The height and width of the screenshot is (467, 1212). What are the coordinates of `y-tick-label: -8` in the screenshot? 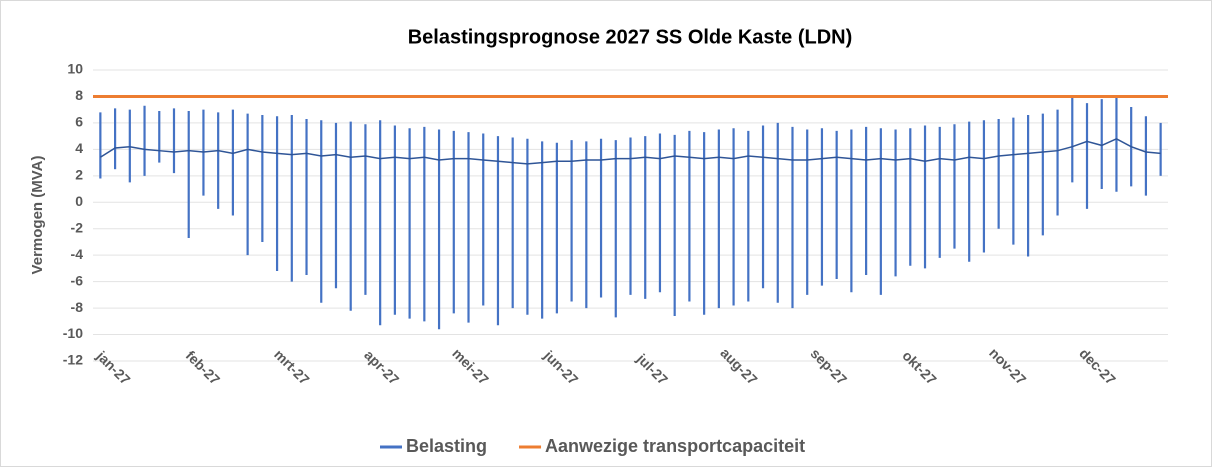 It's located at (77, 307).